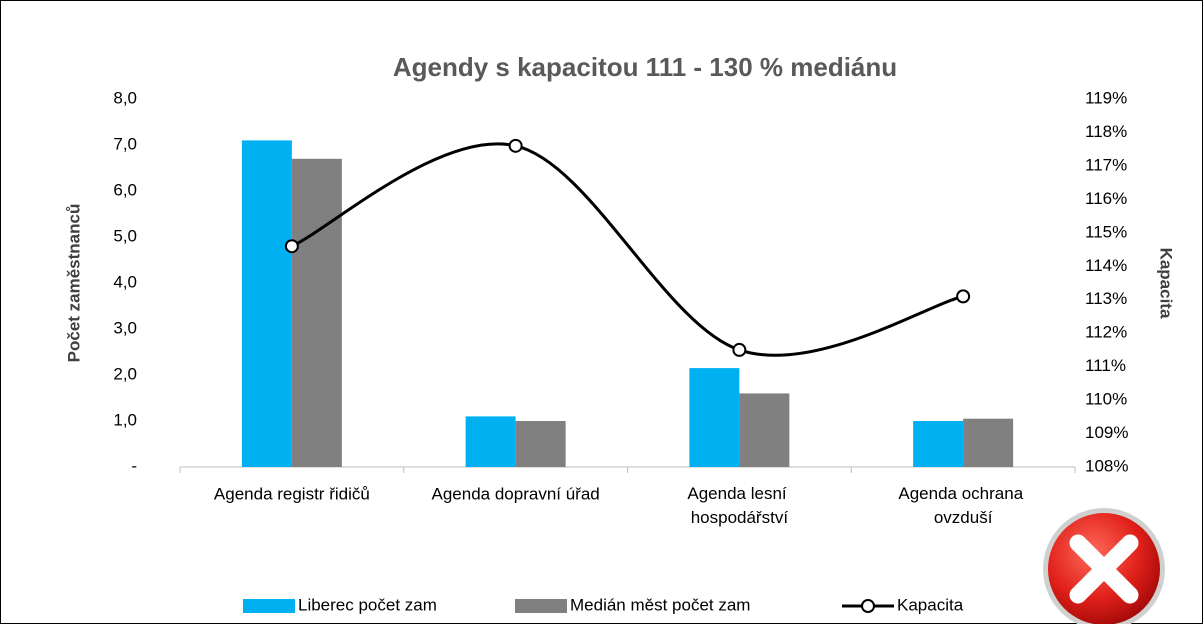 The image size is (1203, 624). I want to click on y2-tick-label: 112%, so click(1106, 332).